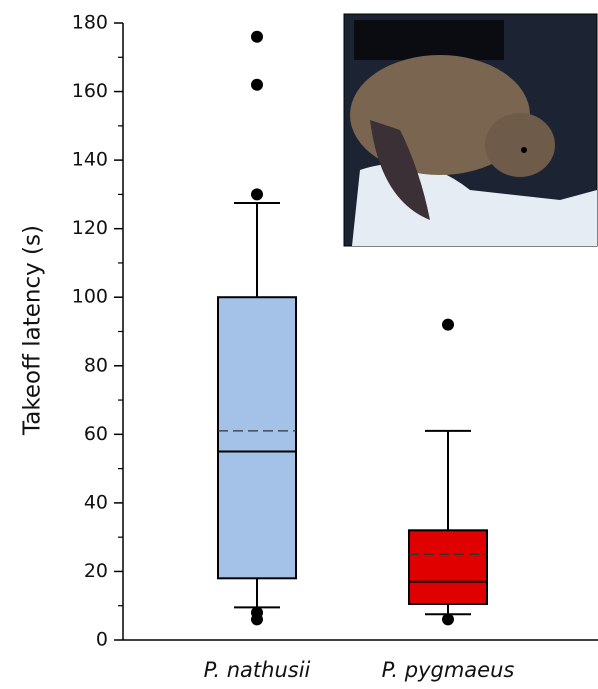 This screenshot has width=598, height=689. What do you see at coordinates (102, 640) in the screenshot?
I see `y-tick-label: 0` at bounding box center [102, 640].